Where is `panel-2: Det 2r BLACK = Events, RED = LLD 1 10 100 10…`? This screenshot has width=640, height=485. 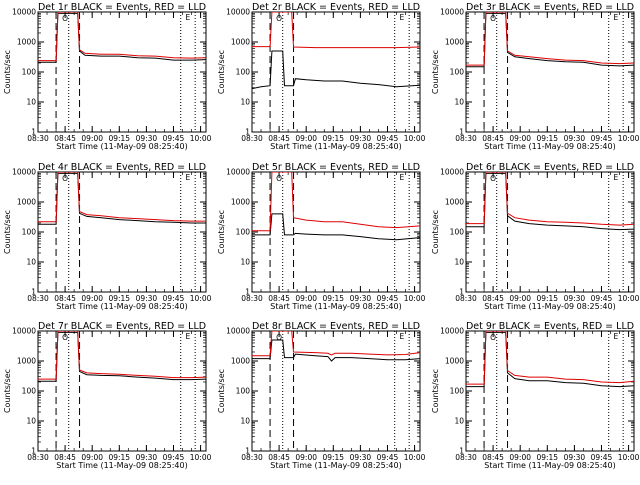 panel-2: Det 2r BLACK = Events, RED = LLD 1 10 100 10… is located at coordinates (321, 76).